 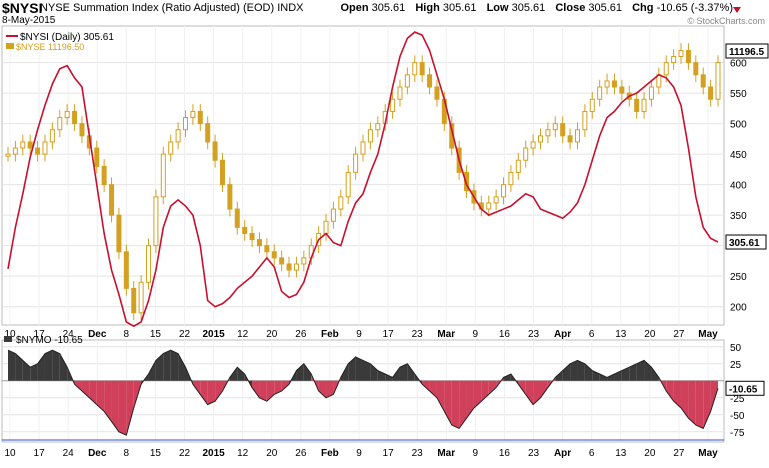 I want to click on top-x-tick-label: 12, so click(x=243, y=334).